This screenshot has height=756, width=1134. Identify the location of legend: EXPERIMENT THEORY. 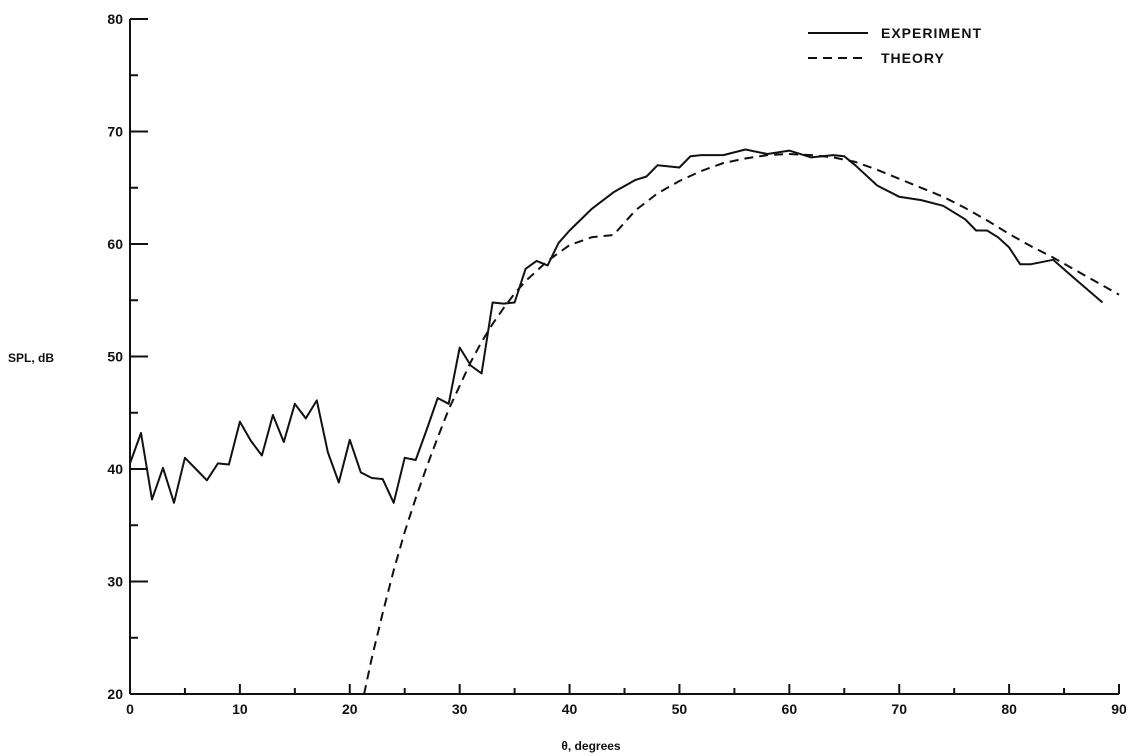
(895, 45).